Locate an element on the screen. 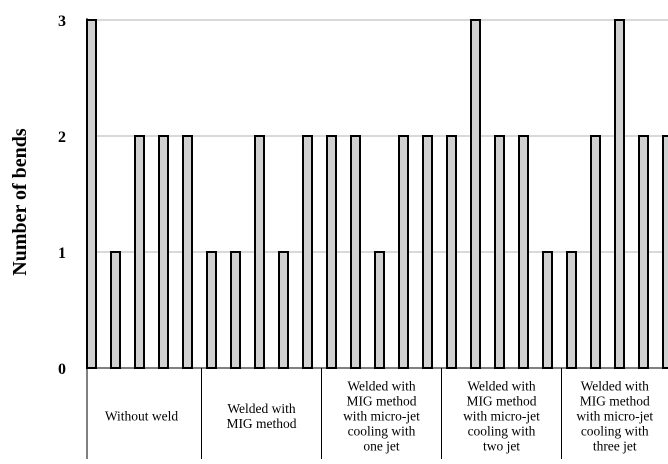 The height and width of the screenshot is (464, 668). category-label-line: Without weld is located at coordinates (142, 416).